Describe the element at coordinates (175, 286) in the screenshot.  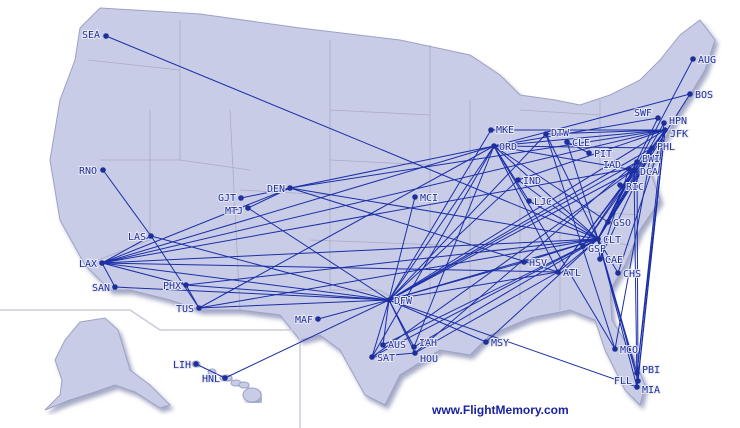
I see `airport-phx: PHX` at that location.